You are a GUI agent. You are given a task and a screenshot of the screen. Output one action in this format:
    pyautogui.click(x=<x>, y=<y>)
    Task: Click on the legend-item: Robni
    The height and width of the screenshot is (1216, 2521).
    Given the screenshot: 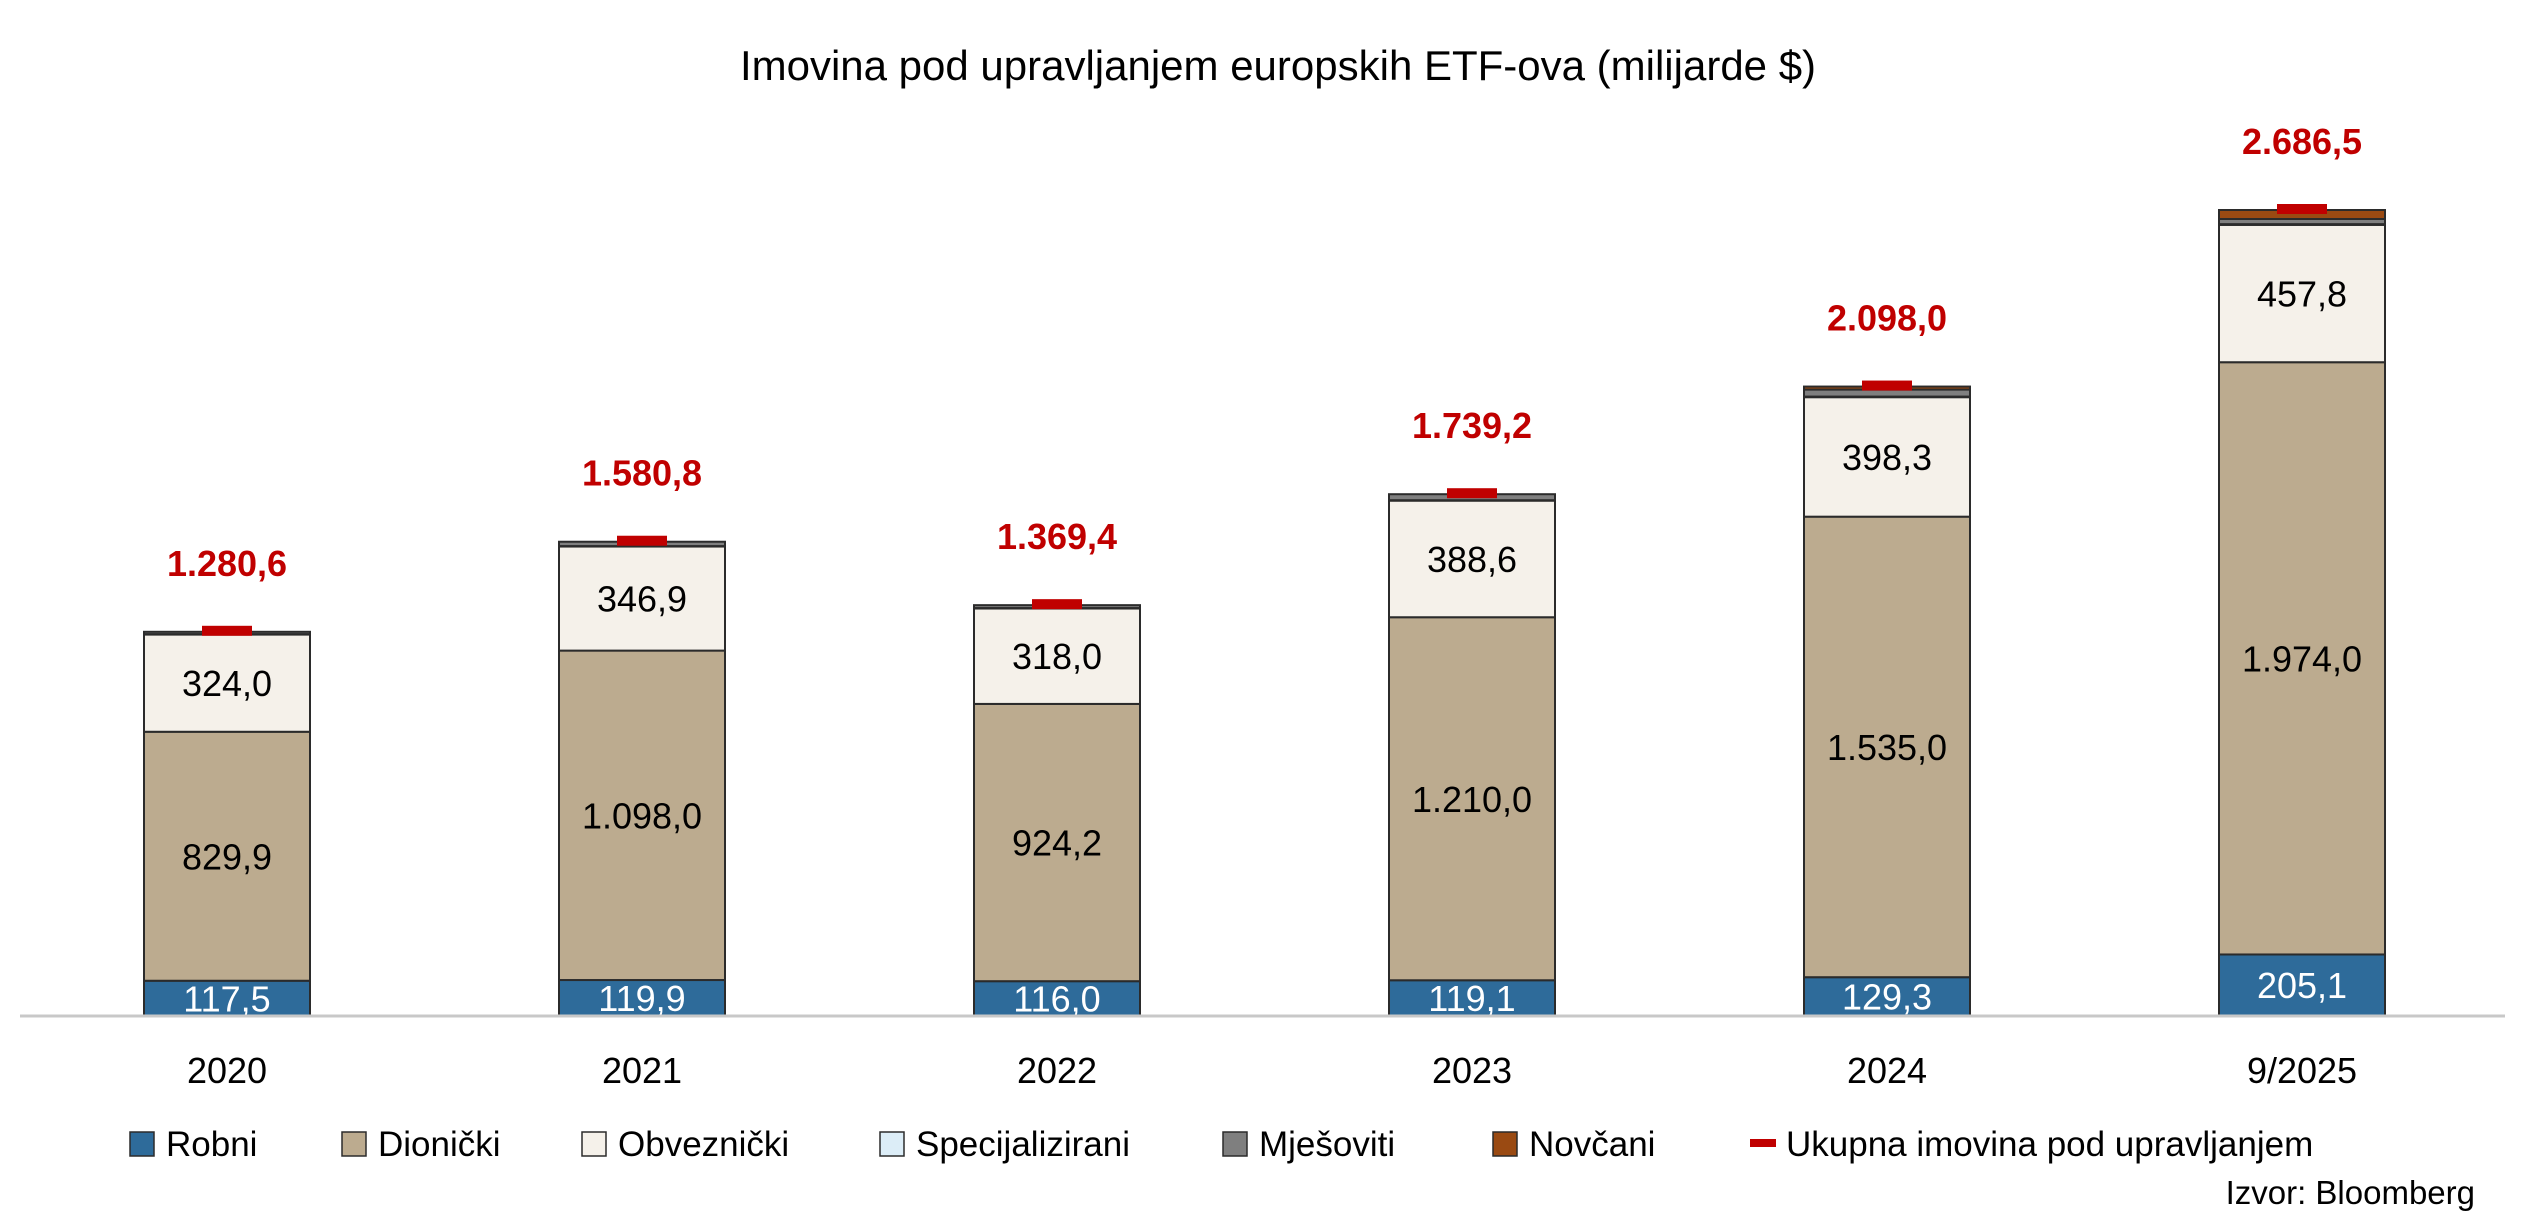 What is the action you would take?
    pyautogui.click(x=193, y=1144)
    